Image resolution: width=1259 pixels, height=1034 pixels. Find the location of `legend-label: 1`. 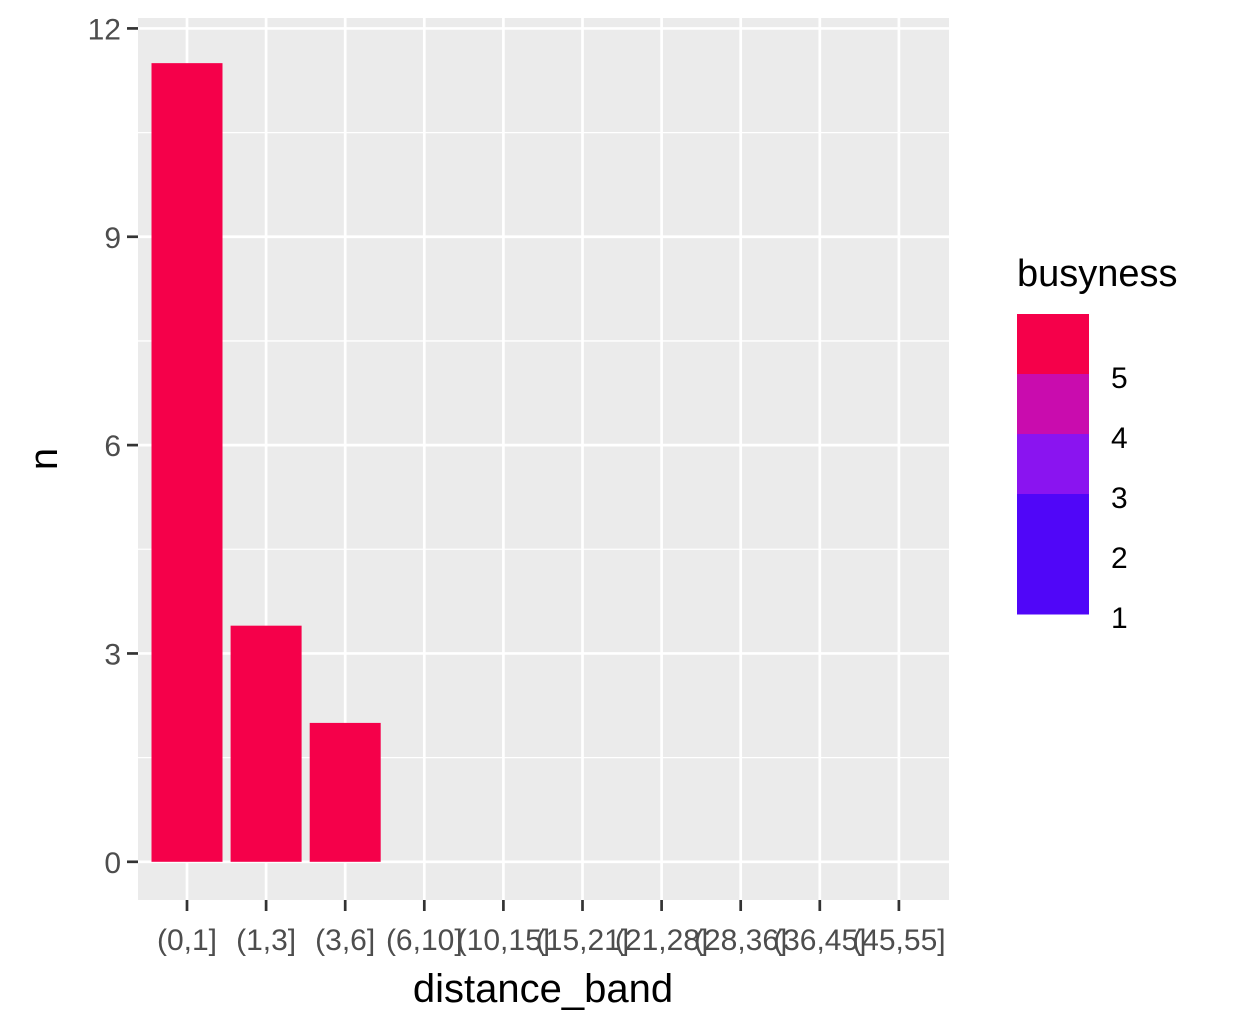

legend-label: 1 is located at coordinates (1119, 618).